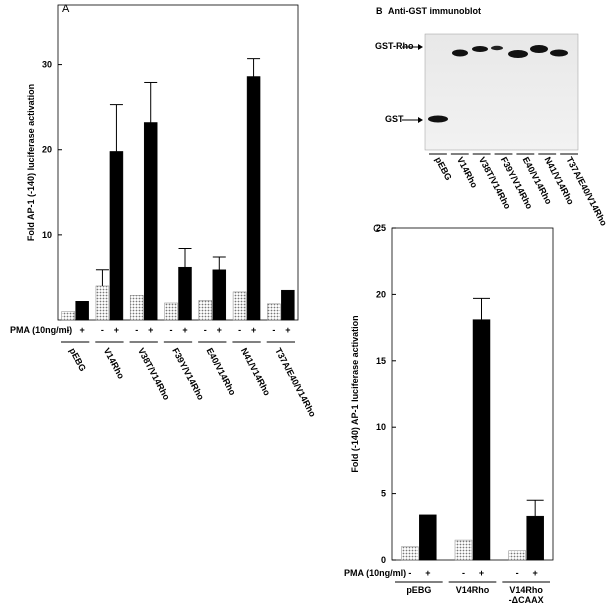 The image size is (615, 607). Describe the element at coordinates (394, 46) in the screenshot. I see `band-label: GST-Rho` at that location.